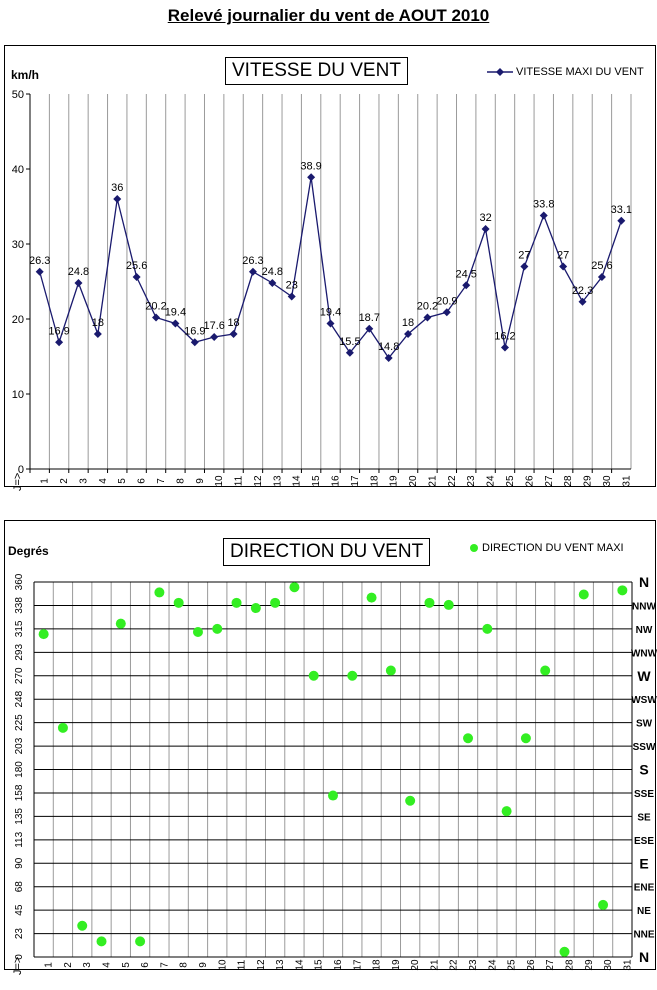 The image size is (657, 990). Describe the element at coordinates (161, 481) in the screenshot. I see `speed-x-tick-label: 7` at that location.